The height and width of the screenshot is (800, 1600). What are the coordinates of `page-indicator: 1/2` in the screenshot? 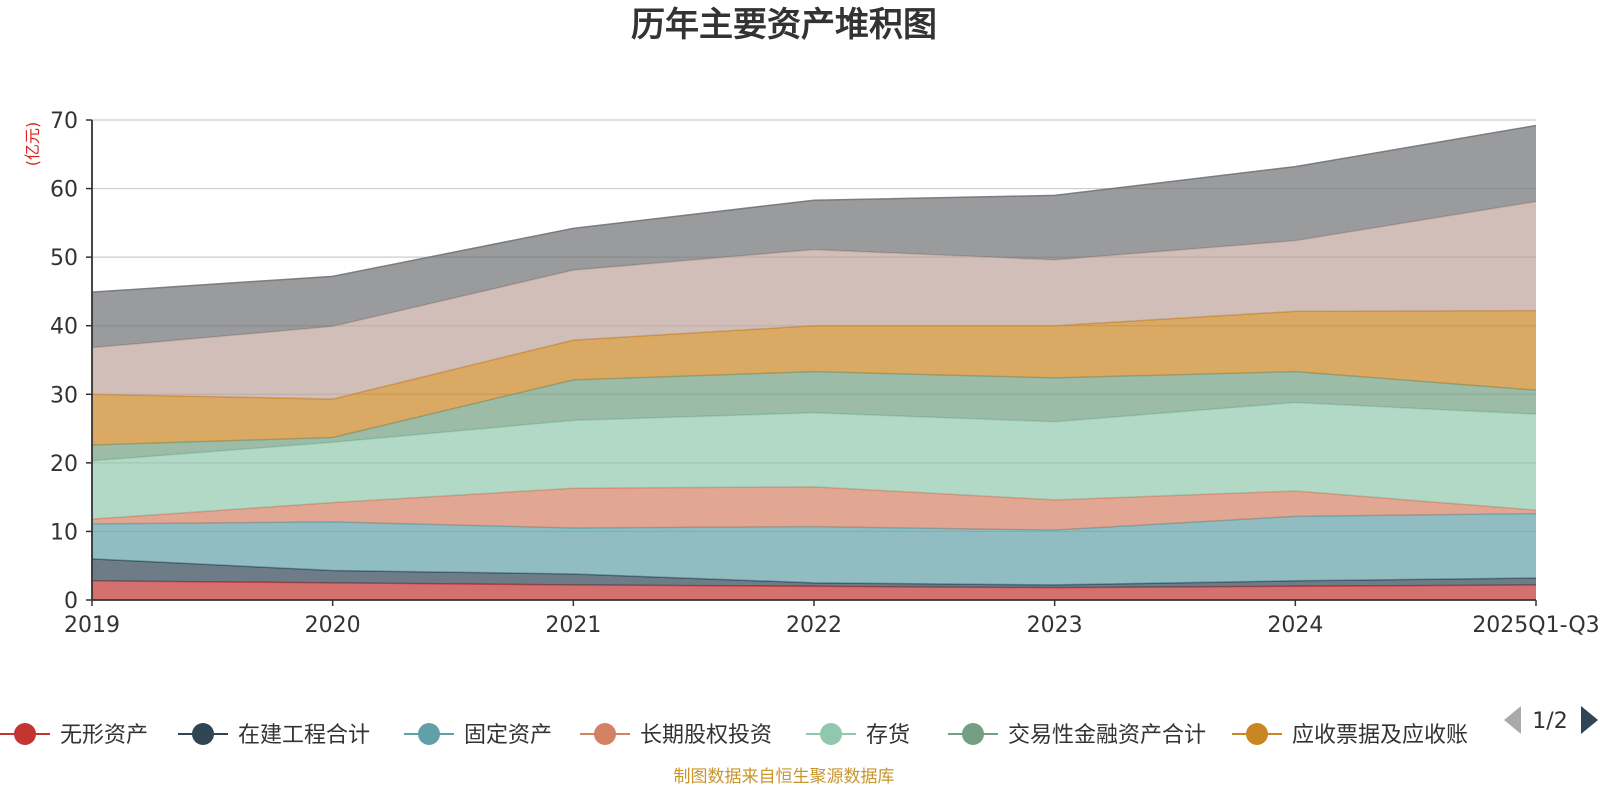 It's located at (1549, 721).